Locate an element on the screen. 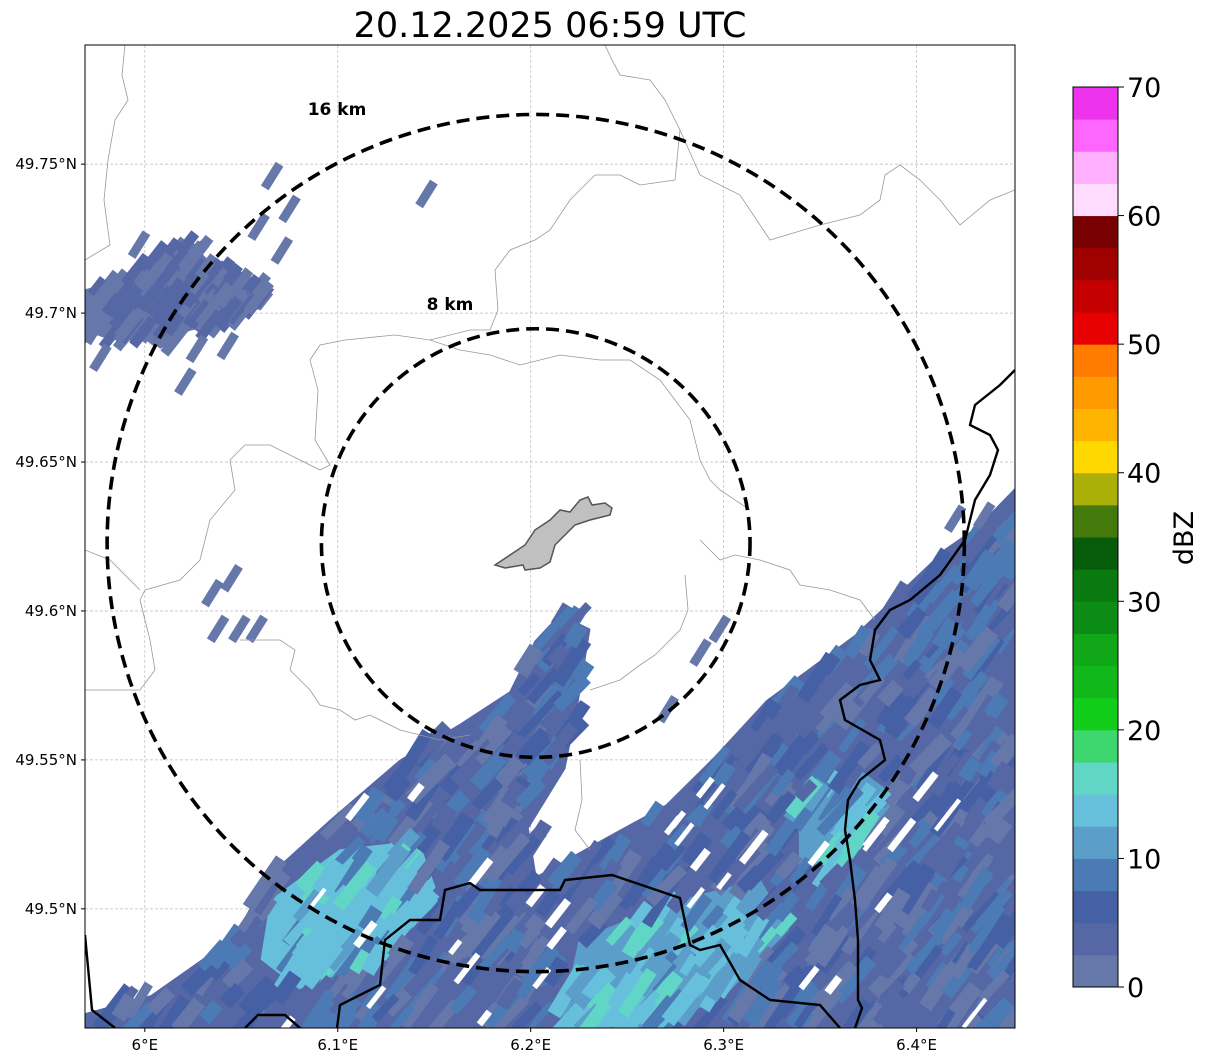  y-tick-label: 49.65°N is located at coordinates (46, 462).